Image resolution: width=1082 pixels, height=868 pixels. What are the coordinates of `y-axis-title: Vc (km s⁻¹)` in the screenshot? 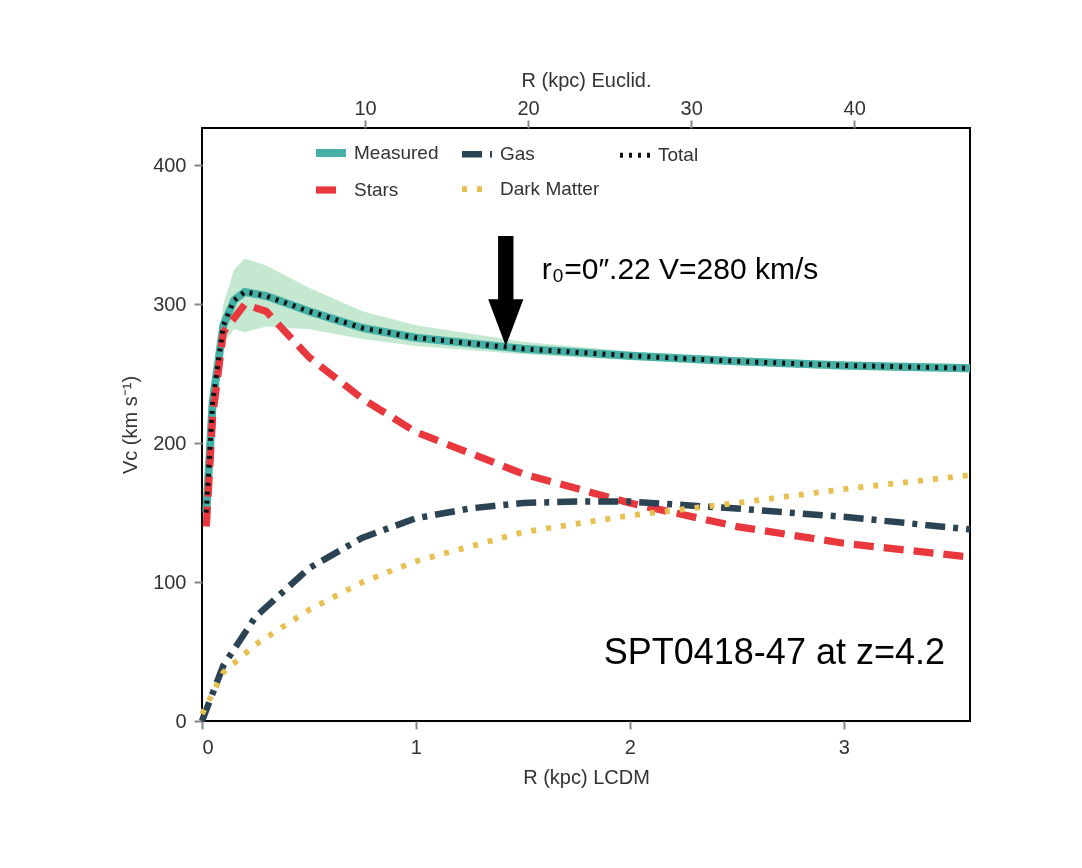 It's located at (130, 425).